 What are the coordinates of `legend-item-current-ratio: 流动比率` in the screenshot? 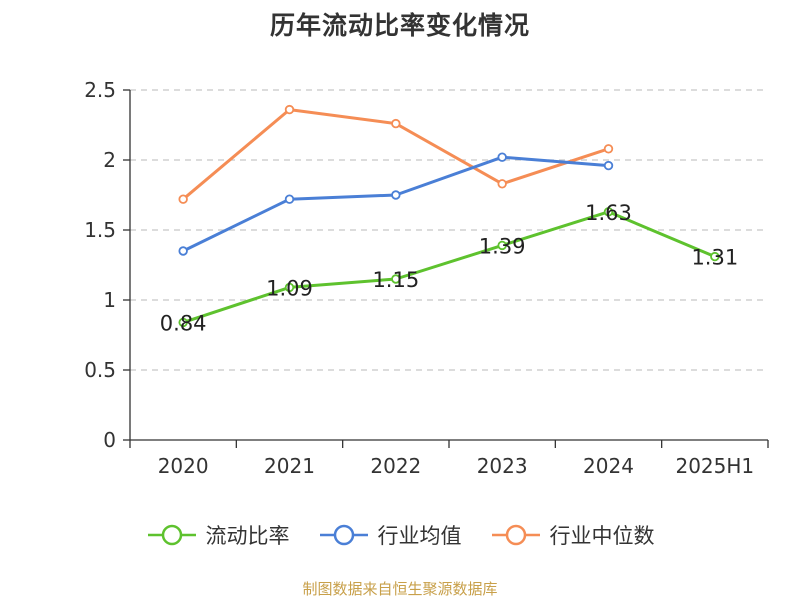 It's located at (218, 535).